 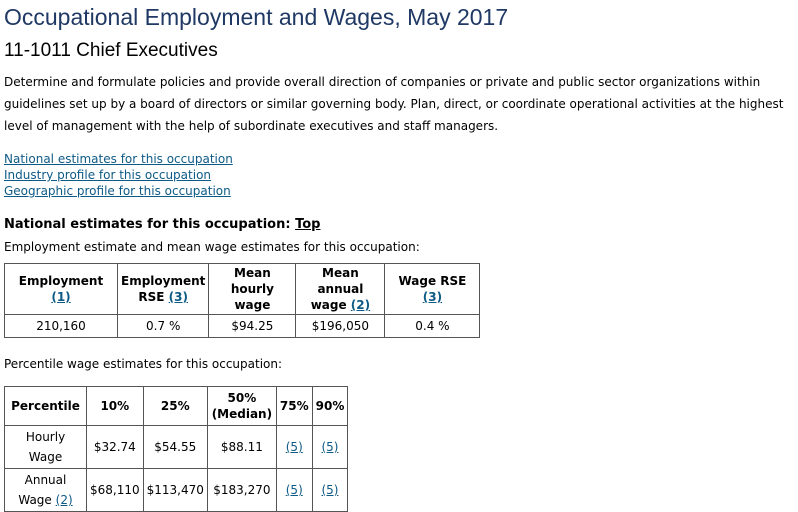 What do you see at coordinates (115, 490) in the screenshot?
I see `cell-annual-10: $68,110` at bounding box center [115, 490].